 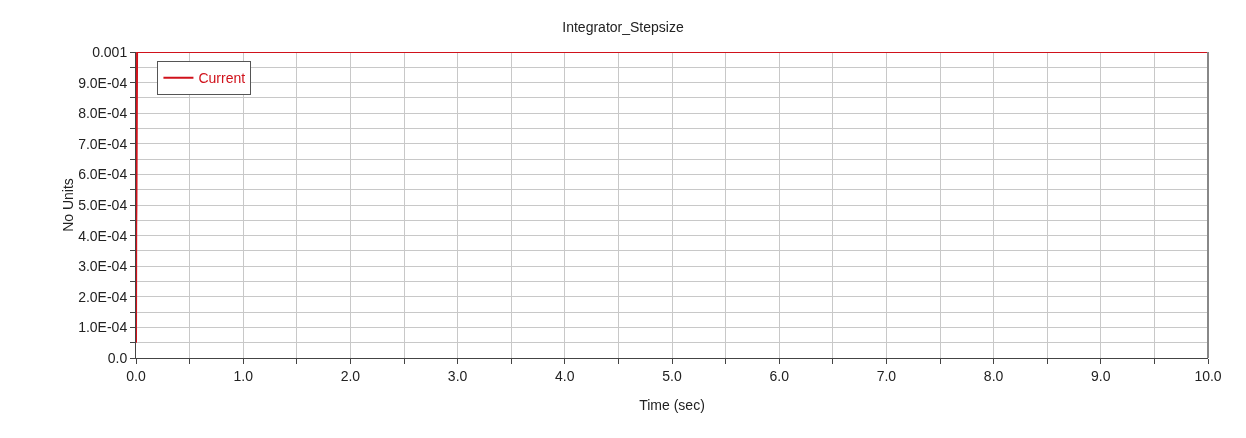 I want to click on y-axis-title: No Units, so click(x=68, y=205).